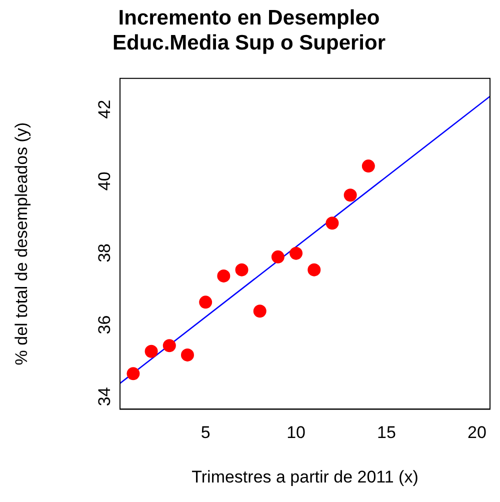 The height and width of the screenshot is (502, 500). What do you see at coordinates (386, 432) in the screenshot?
I see `x-tick-label: 15` at bounding box center [386, 432].